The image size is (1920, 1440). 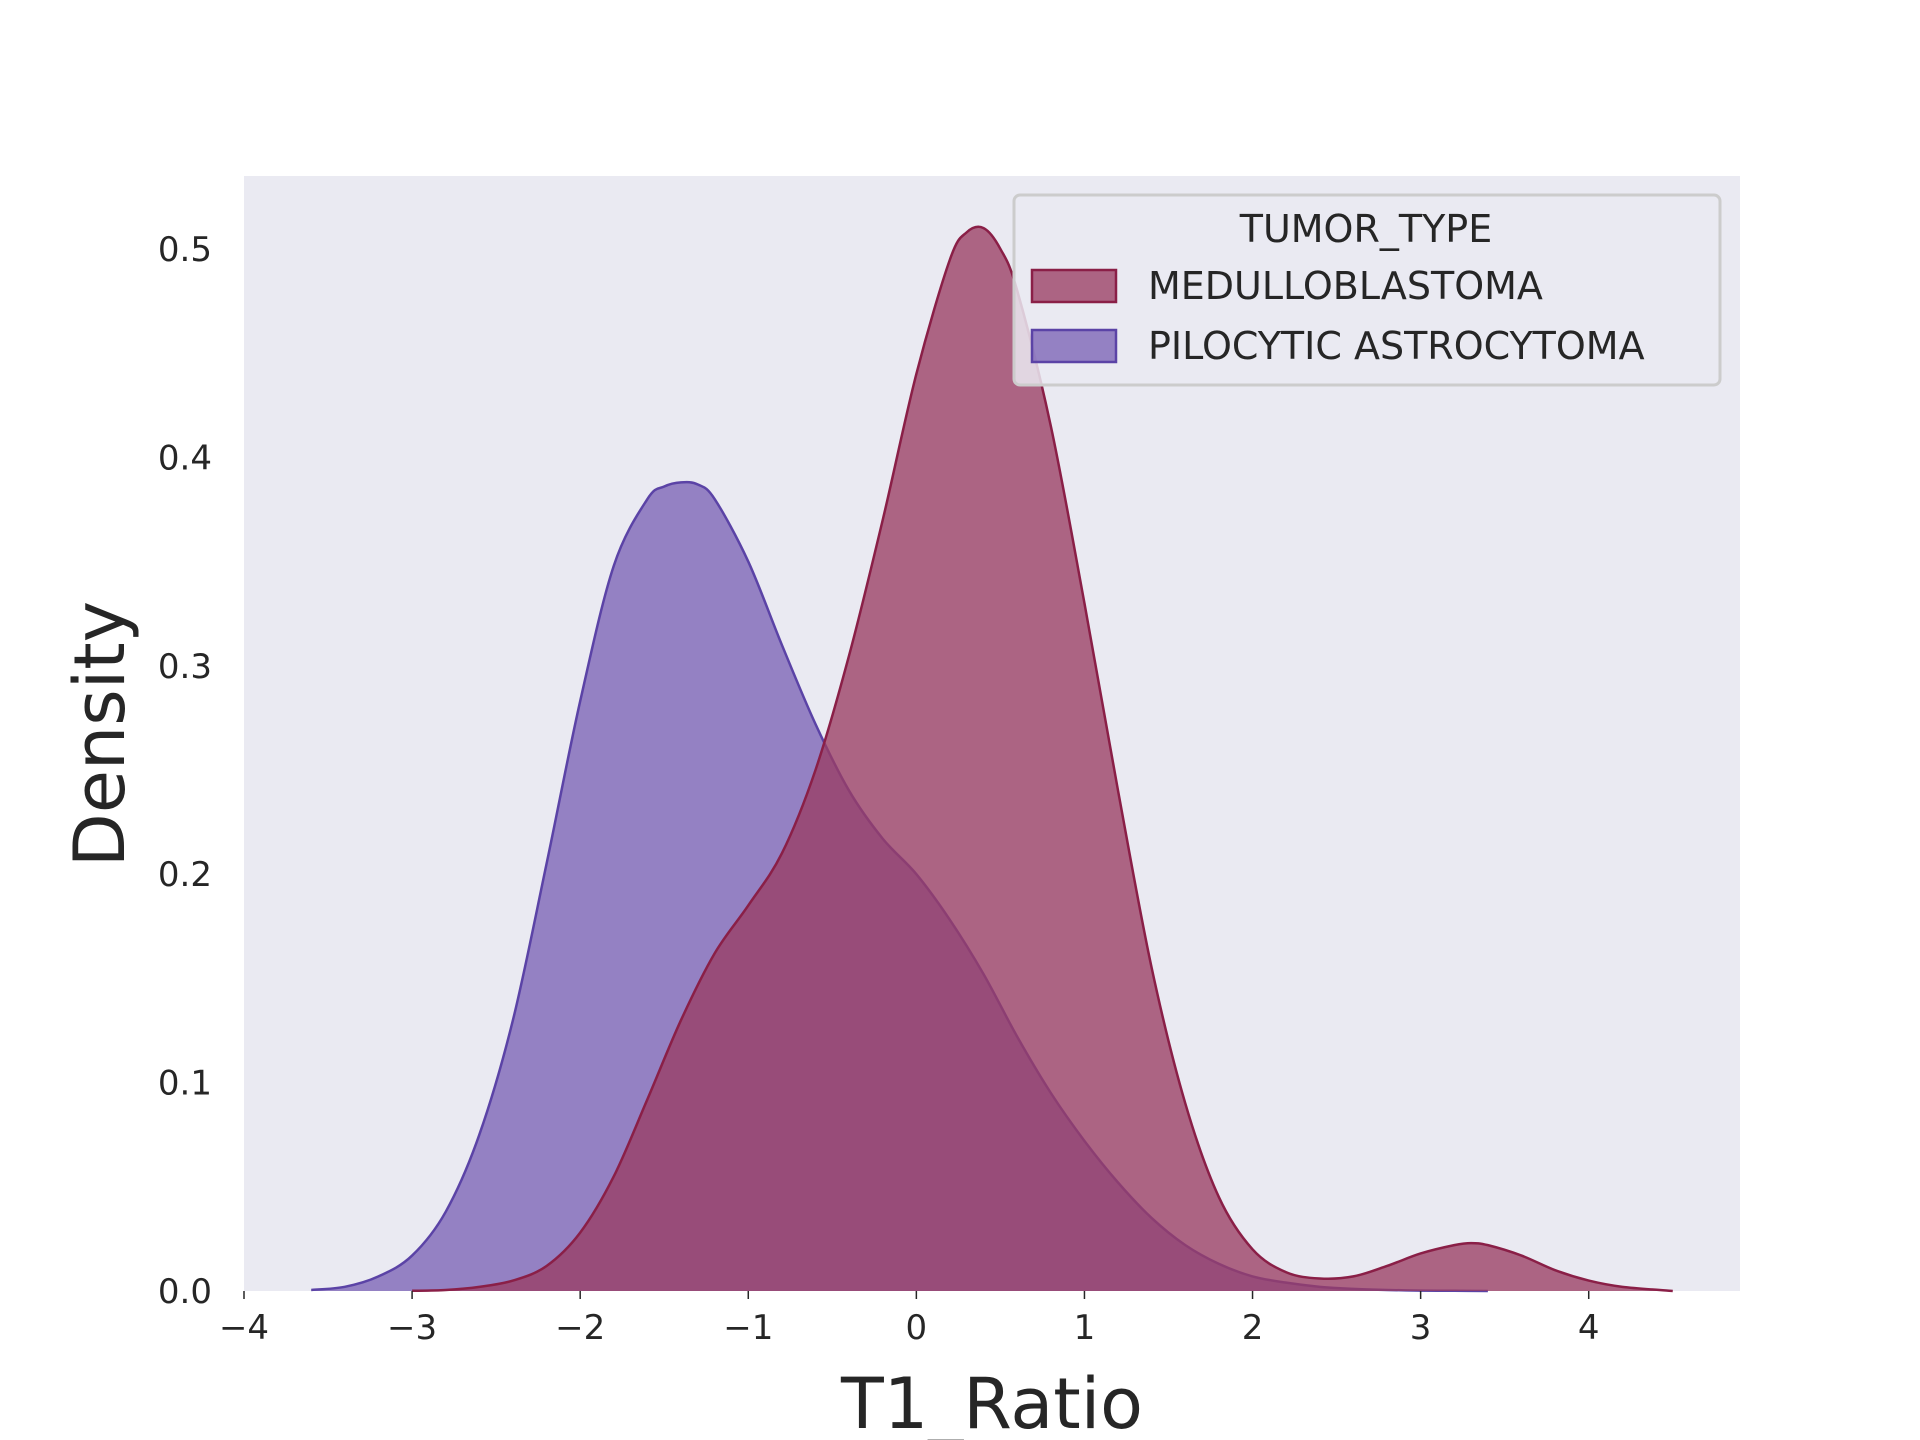 What do you see at coordinates (1345, 286) in the screenshot?
I see `legend-label-medulloblastoma: MEDULLOBLASTOMA` at bounding box center [1345, 286].